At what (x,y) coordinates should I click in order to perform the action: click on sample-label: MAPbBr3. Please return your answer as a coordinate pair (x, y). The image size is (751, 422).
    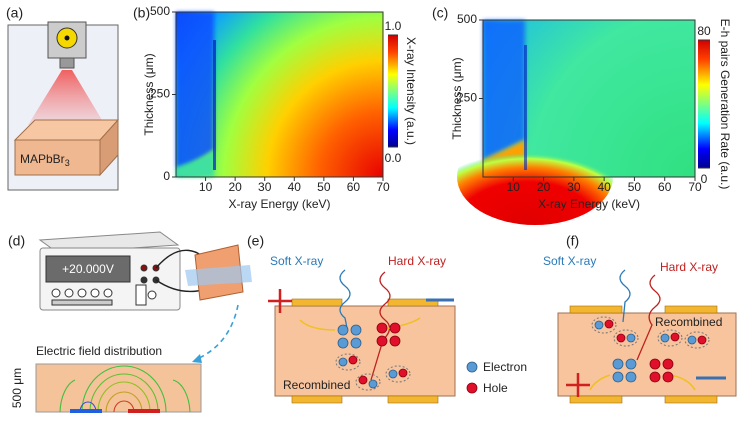
    Looking at the image, I should click on (45, 160).